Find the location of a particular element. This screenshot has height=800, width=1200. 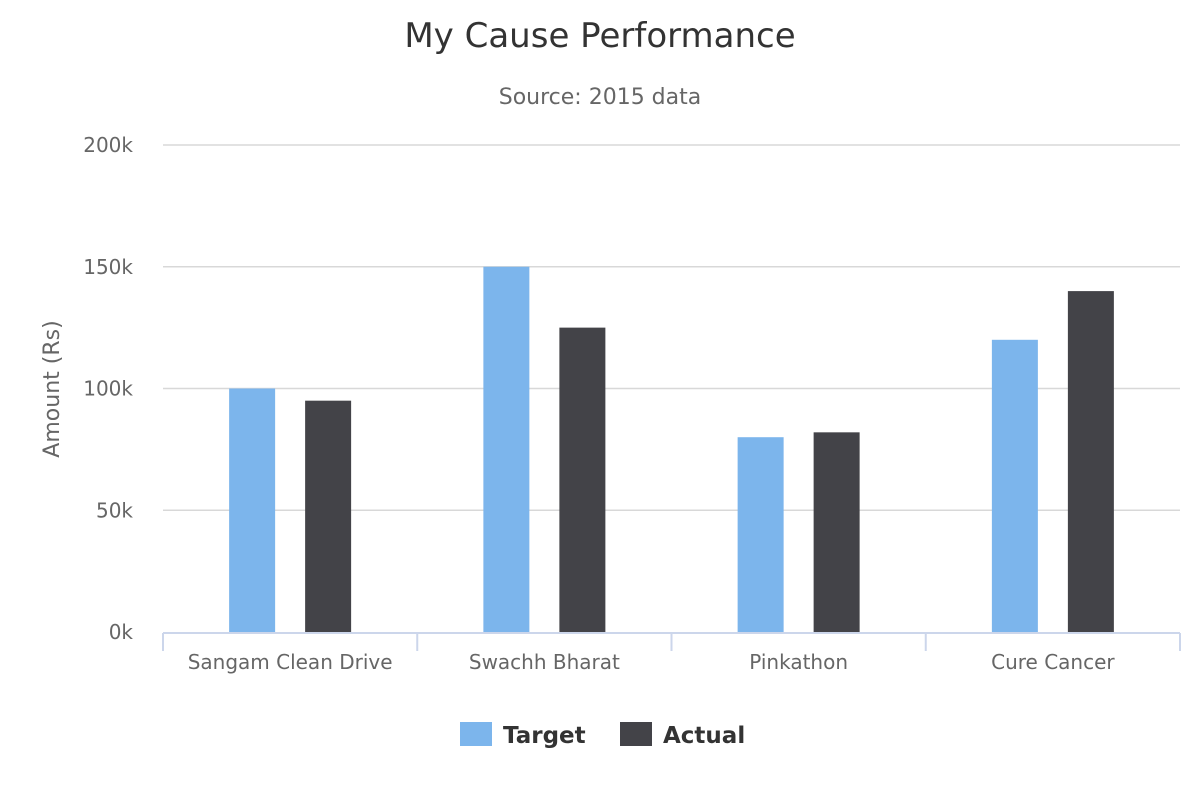

bar-target-cure-cancer is located at coordinates (1014, 485).